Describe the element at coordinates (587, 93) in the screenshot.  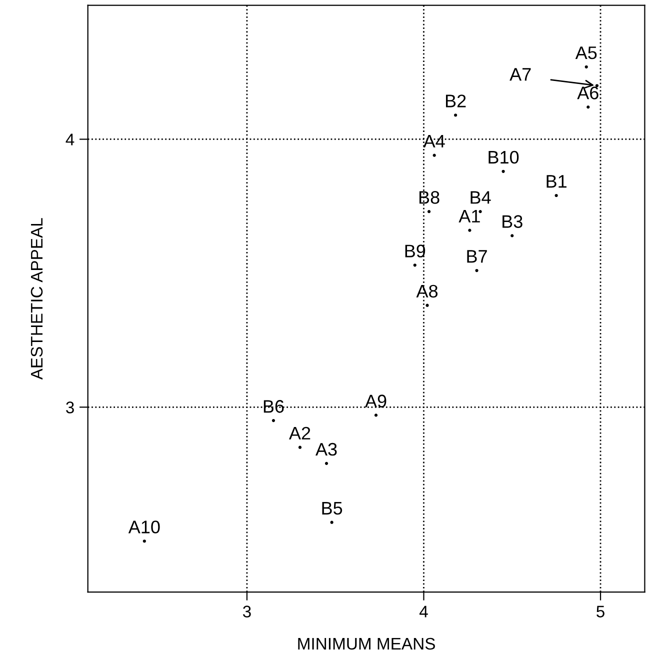
I see `data-label: A6` at that location.